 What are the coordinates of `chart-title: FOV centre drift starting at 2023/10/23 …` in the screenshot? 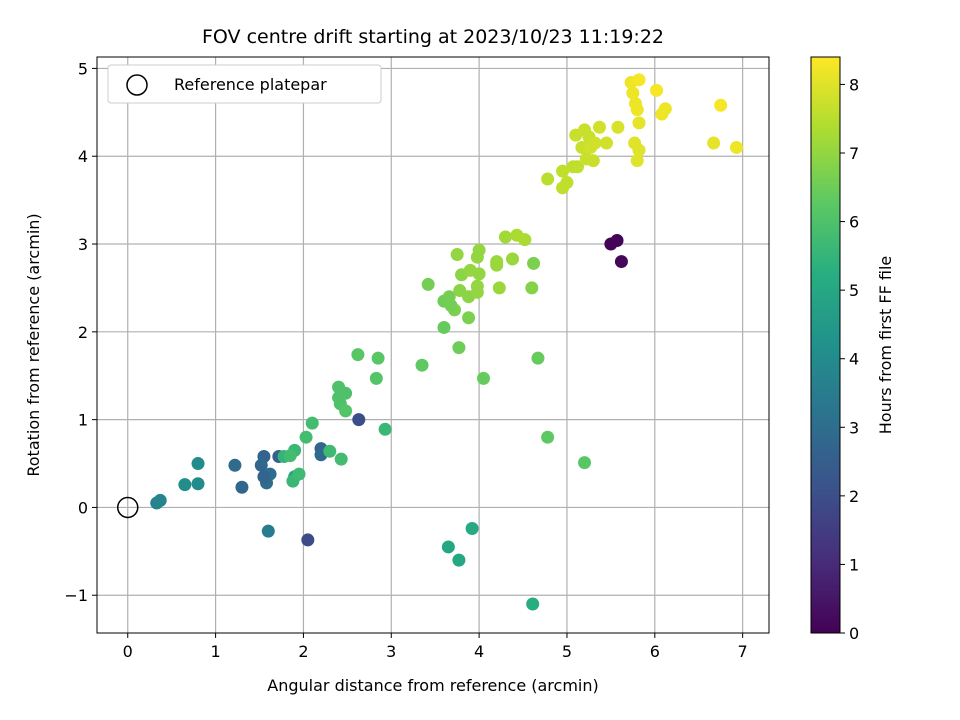 It's located at (433, 37).